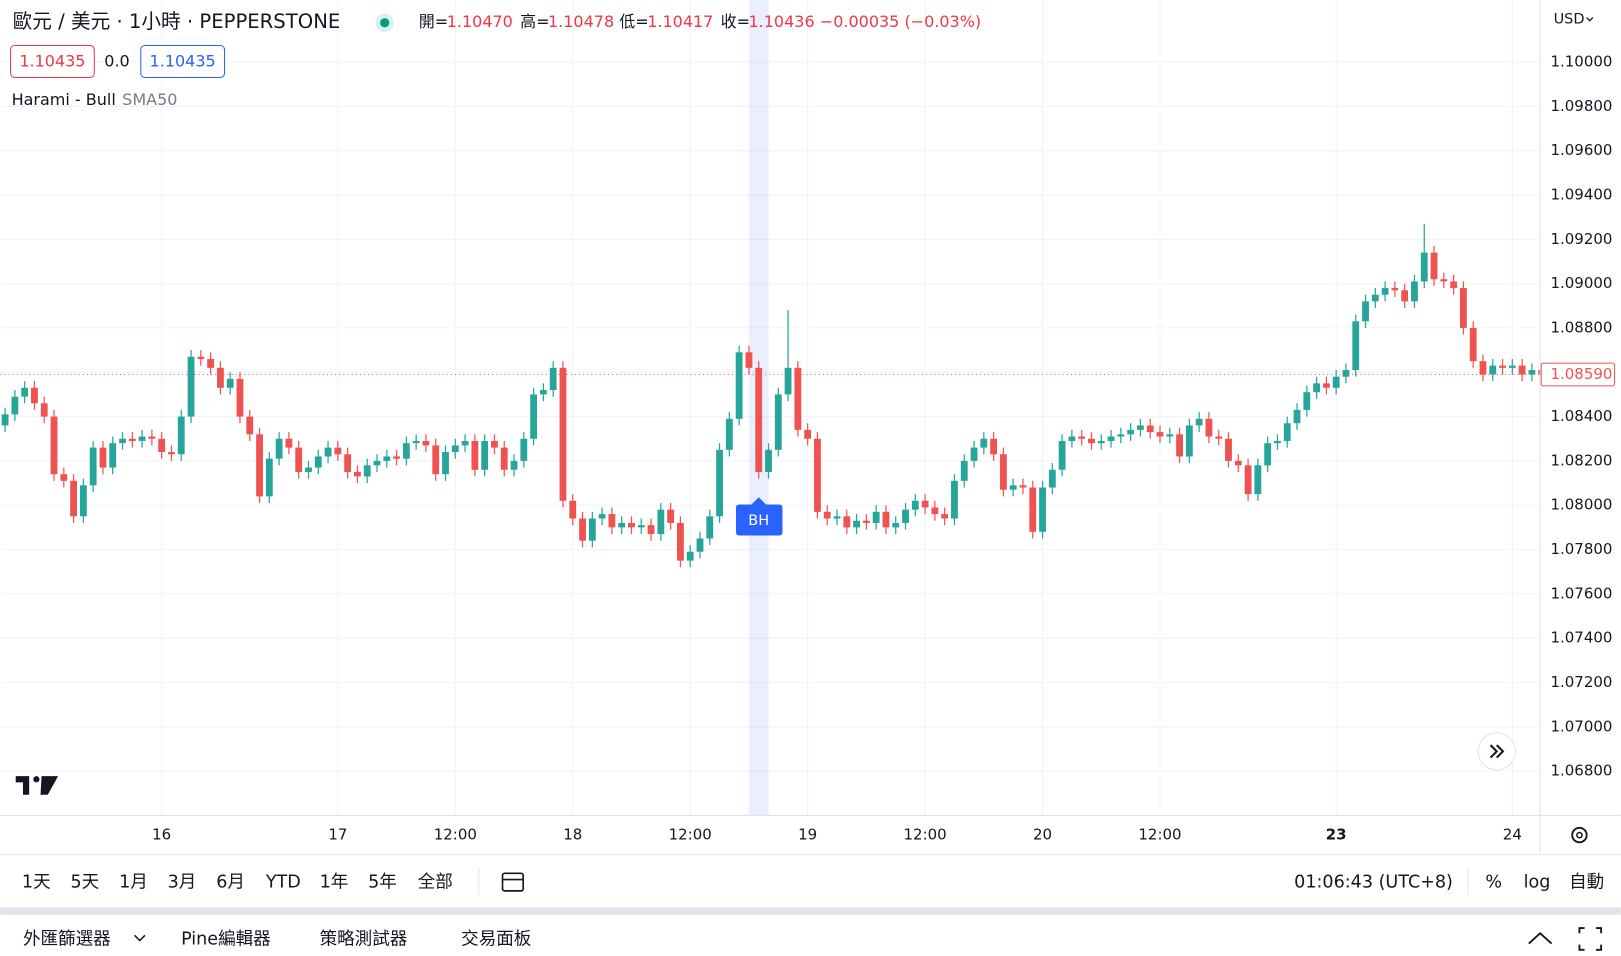 This screenshot has height=956, width=1621. I want to click on range-button: 3月, so click(182, 883).